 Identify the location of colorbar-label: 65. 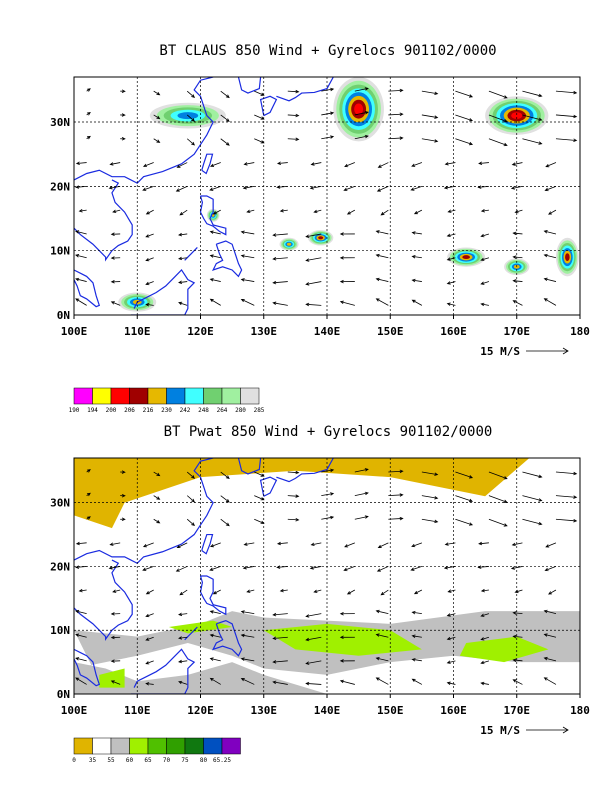
(148, 760).